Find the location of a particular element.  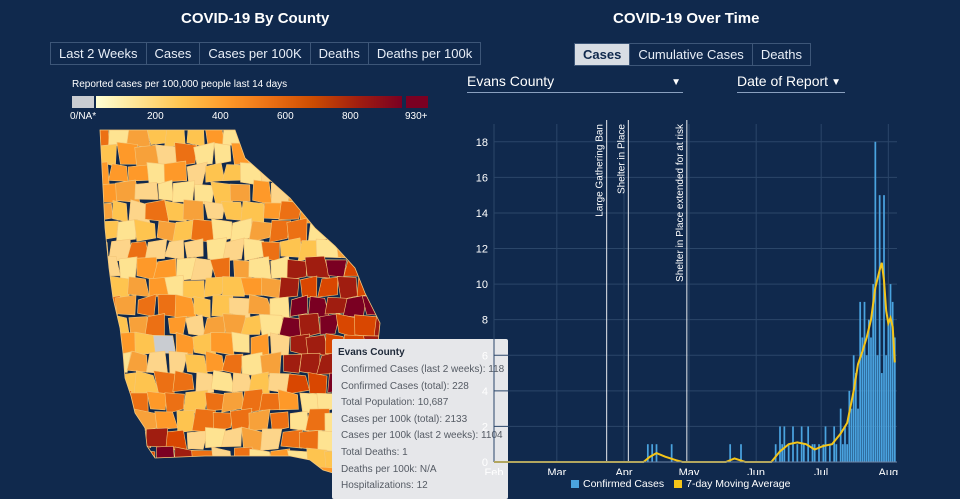

tab-deaths-per-100k: Deaths per 100k is located at coordinates (424, 53).